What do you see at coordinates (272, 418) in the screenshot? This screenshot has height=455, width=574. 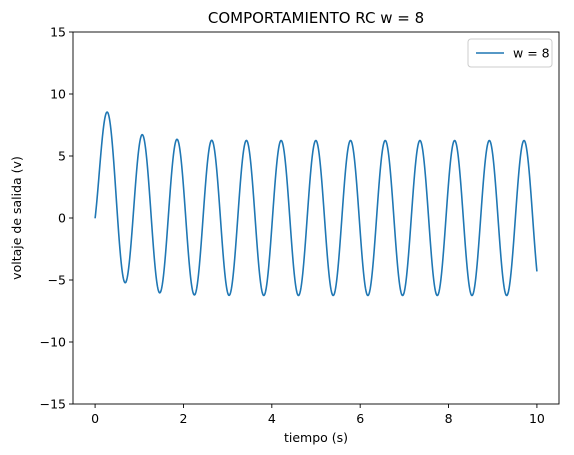 I see `x-tick-label: 4` at bounding box center [272, 418].